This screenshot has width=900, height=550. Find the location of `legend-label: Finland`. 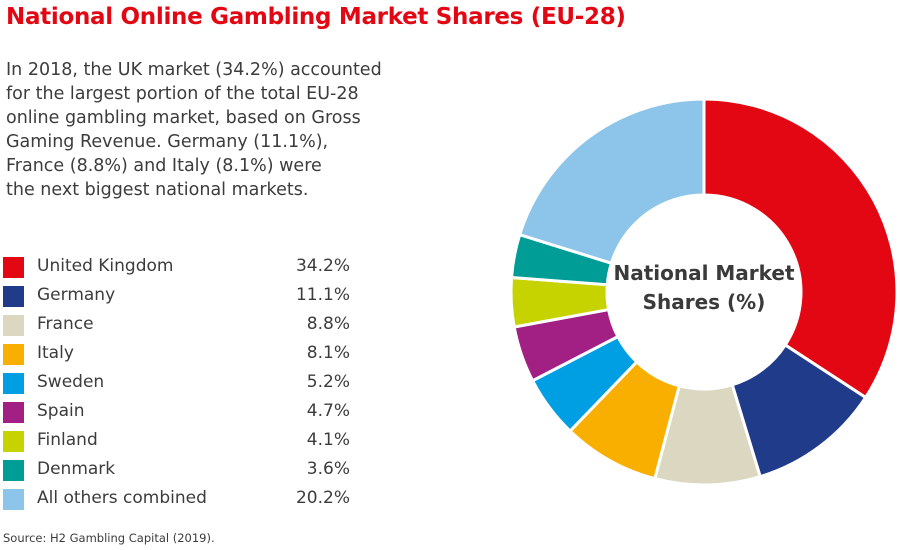

legend-label: Finland is located at coordinates (67, 440).